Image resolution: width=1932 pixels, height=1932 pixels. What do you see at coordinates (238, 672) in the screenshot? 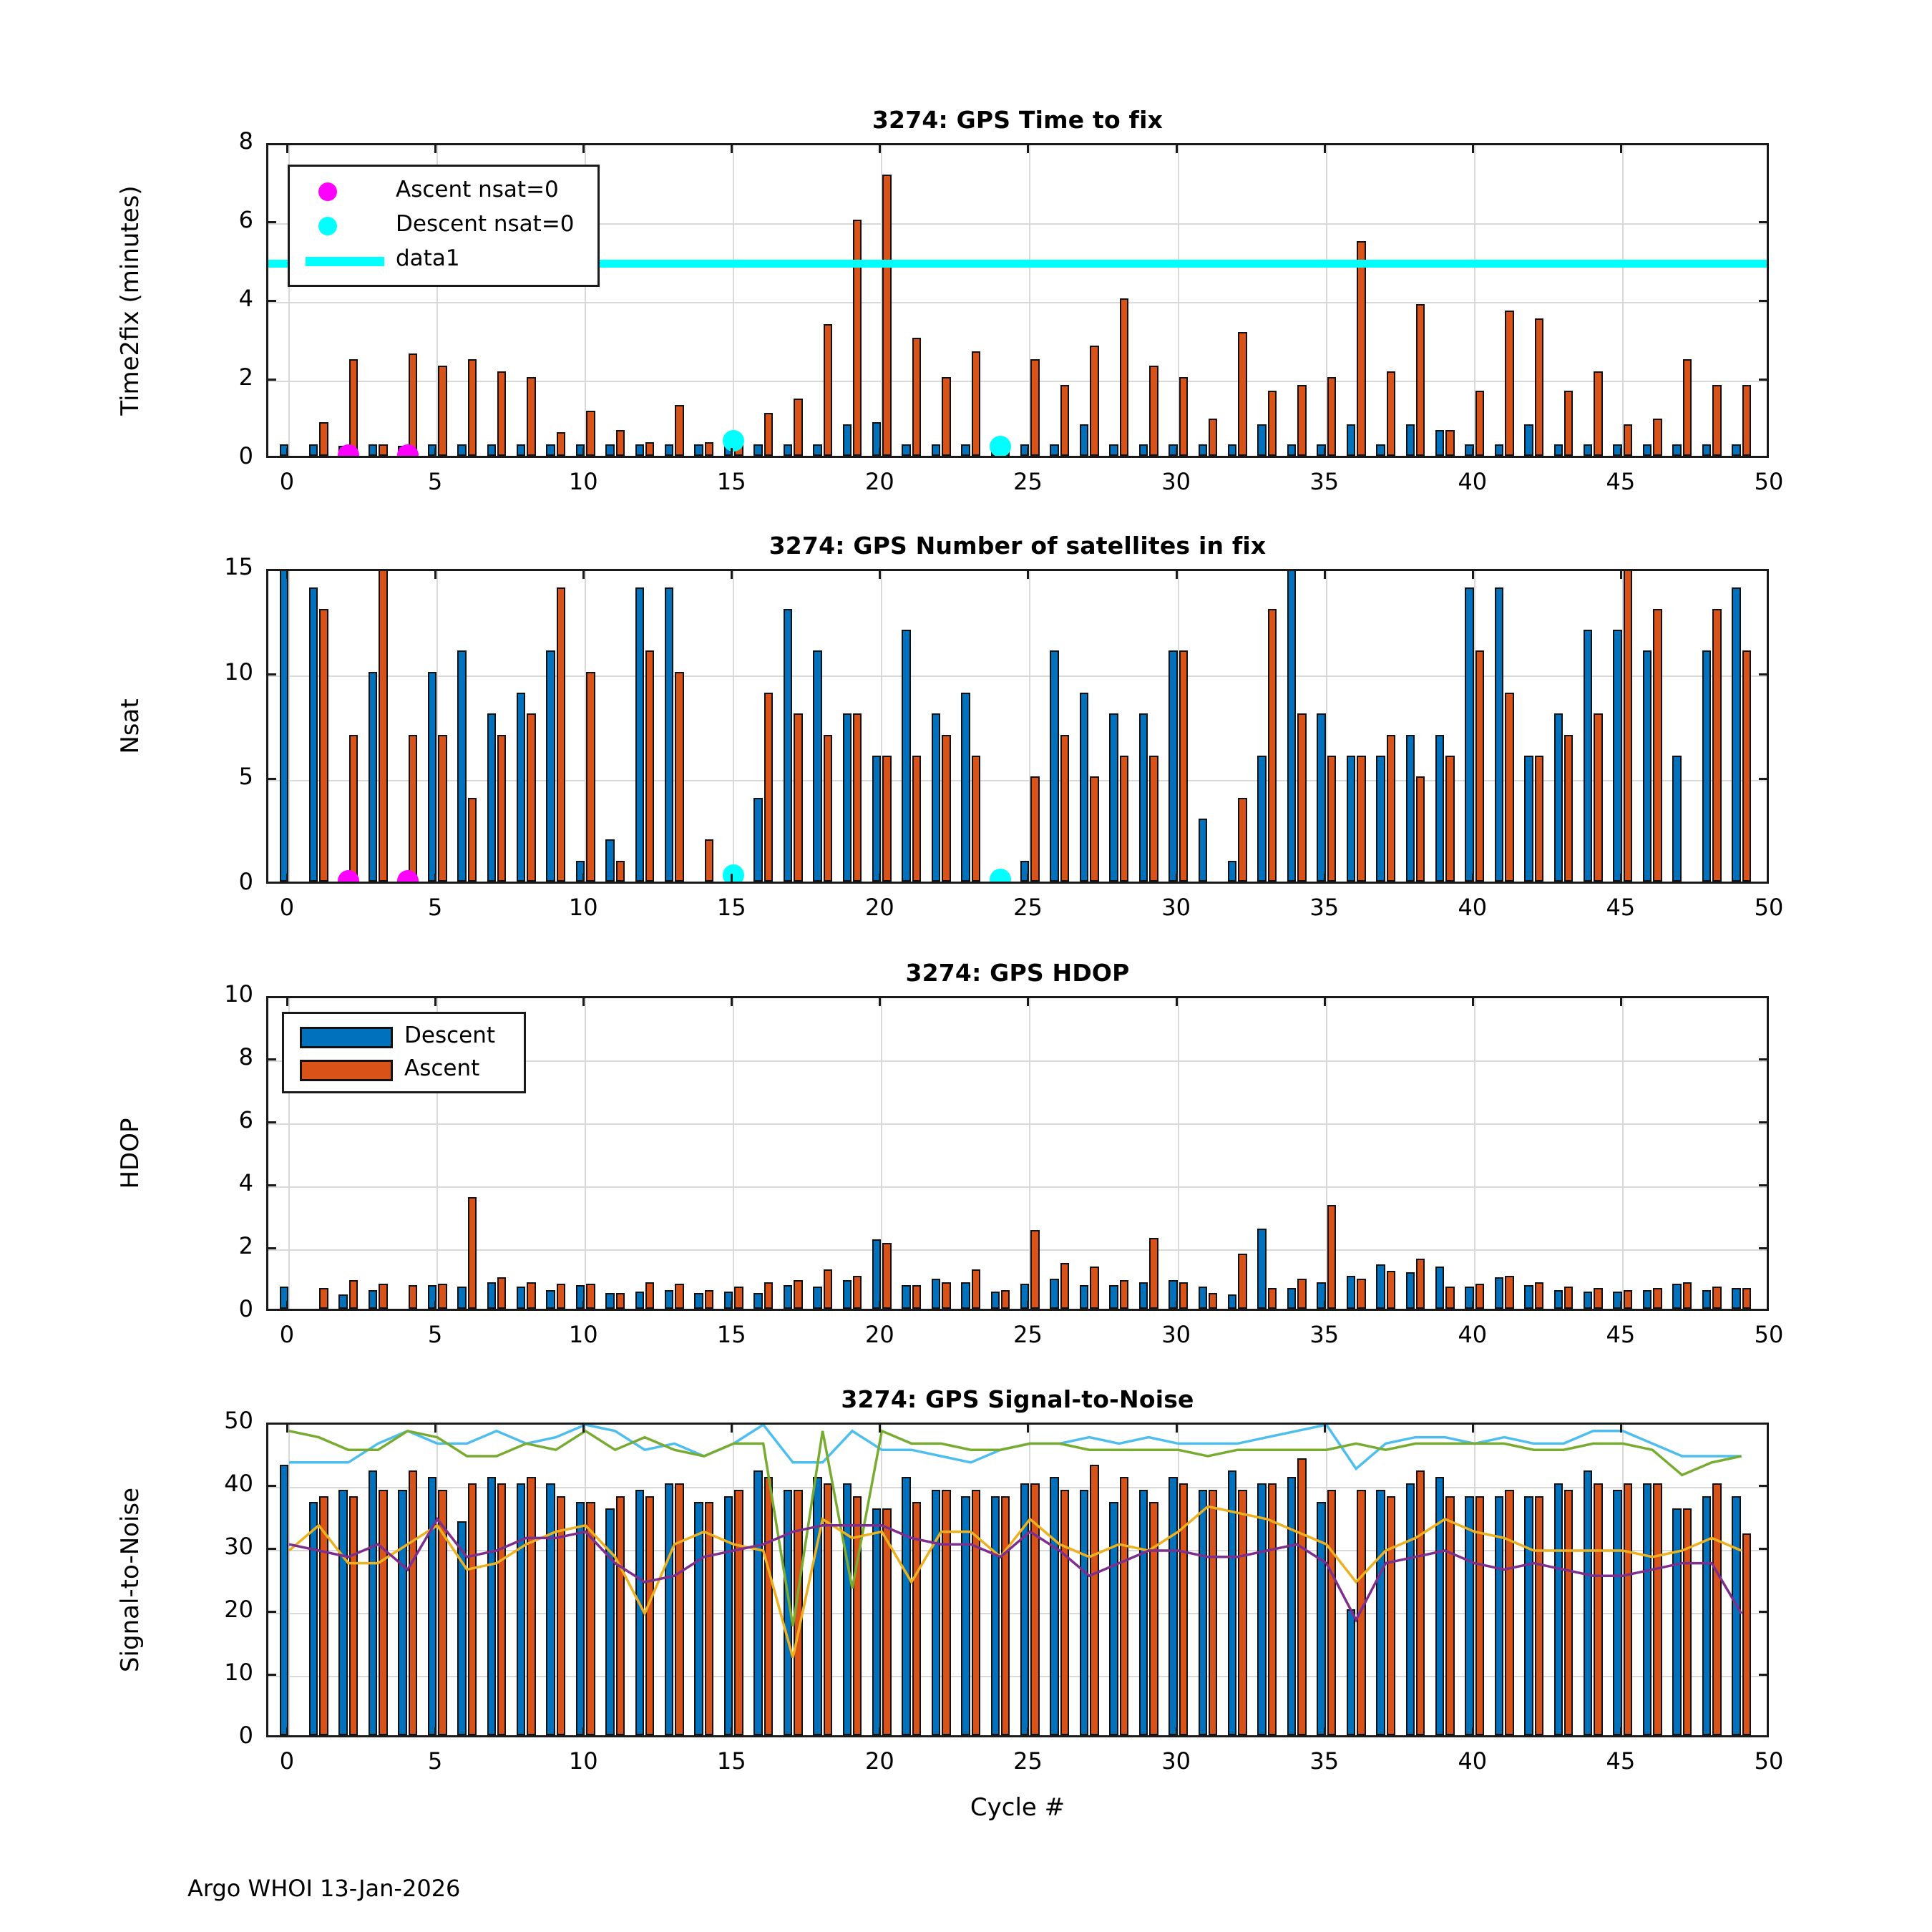
I see `y-tick-label: 10` at bounding box center [238, 672].